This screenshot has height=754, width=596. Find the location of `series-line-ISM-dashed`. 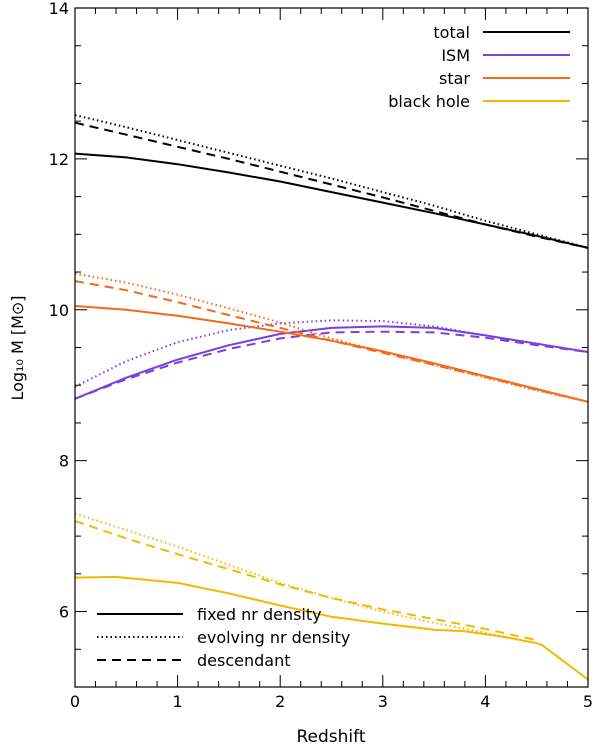

series-line-ISM-dashed is located at coordinates (331, 365).